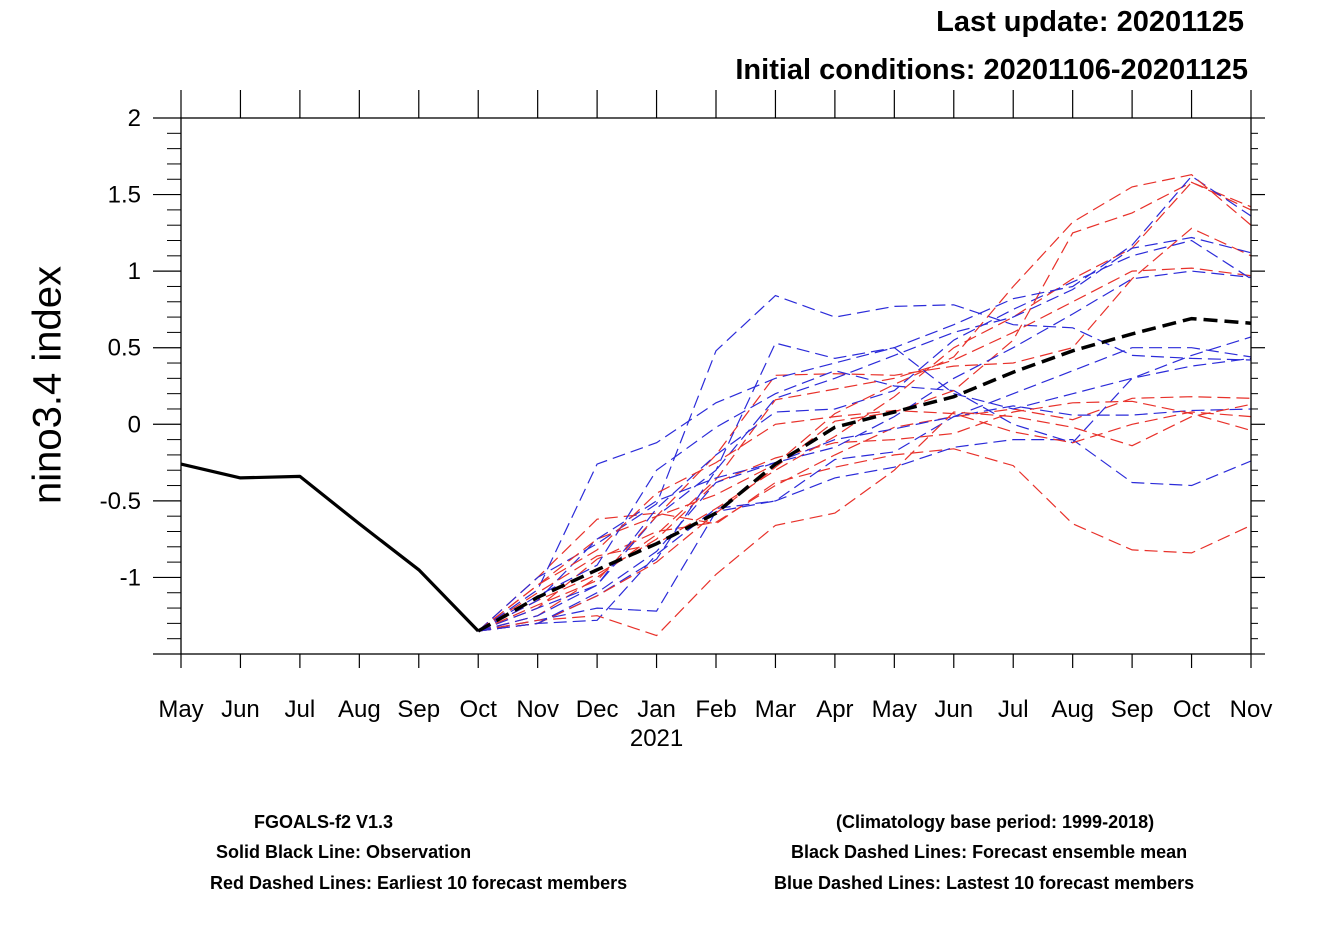 This screenshot has width=1334, height=926. What do you see at coordinates (834, 709) in the screenshot?
I see `x-tick-label: Apr` at bounding box center [834, 709].